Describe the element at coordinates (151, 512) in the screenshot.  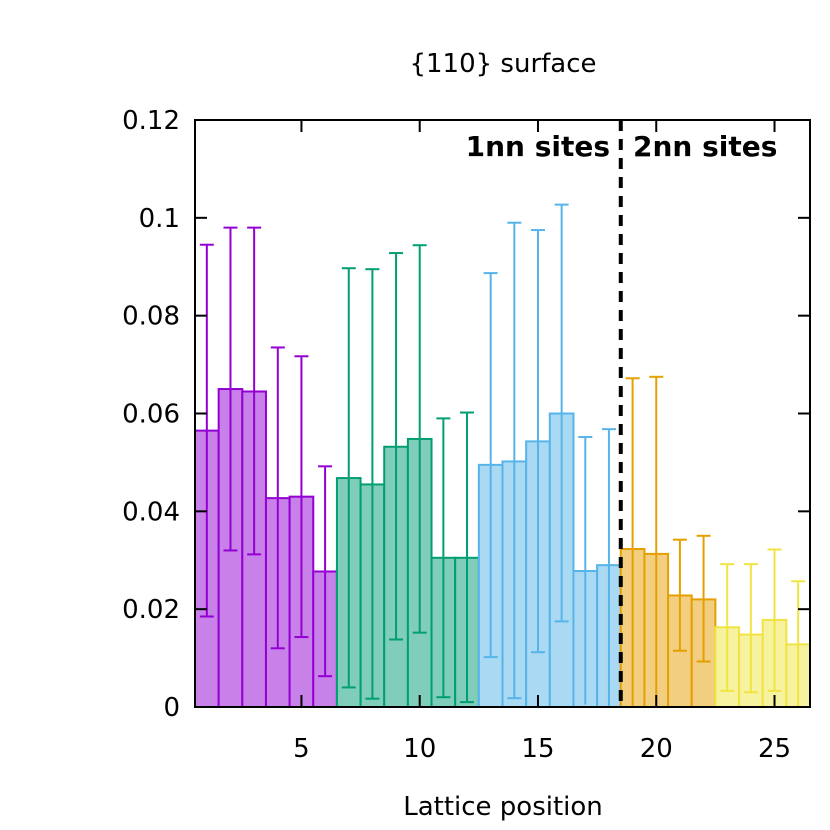
I see `y-tick-label: 0.04` at that location.